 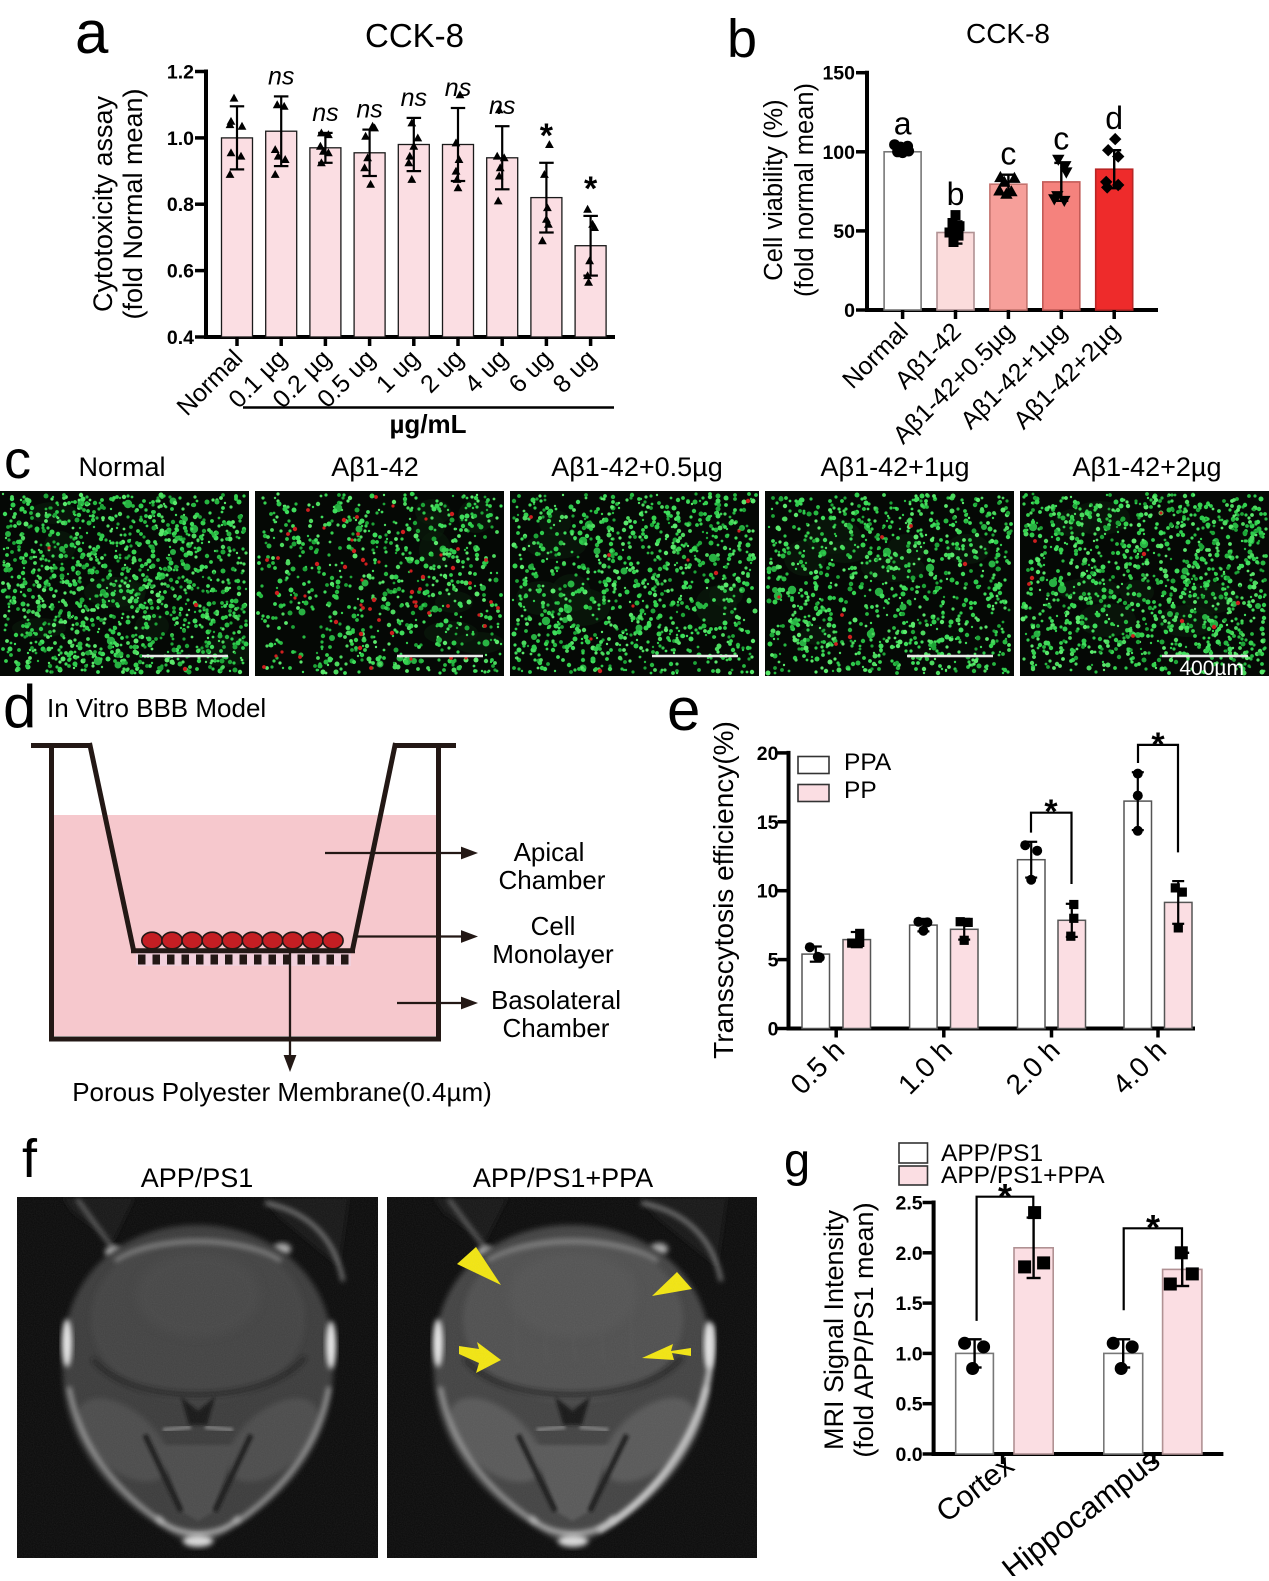 I want to click on svg-text: 0.8, so click(x=180, y=205).